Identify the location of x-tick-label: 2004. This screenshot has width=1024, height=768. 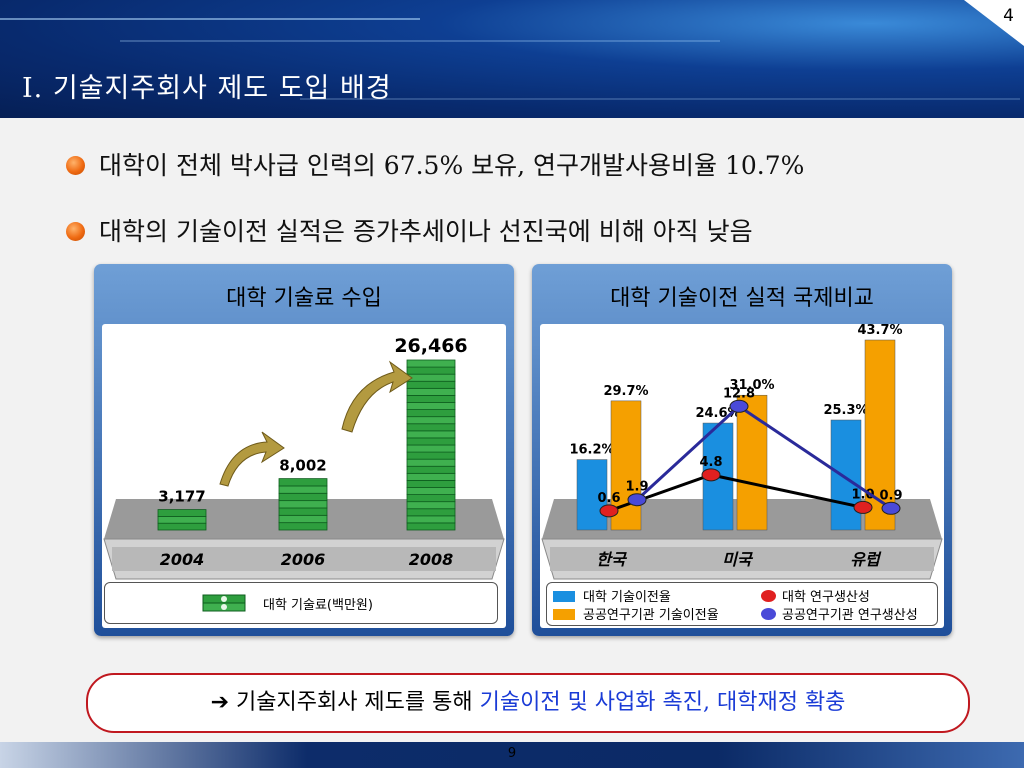
(182, 559).